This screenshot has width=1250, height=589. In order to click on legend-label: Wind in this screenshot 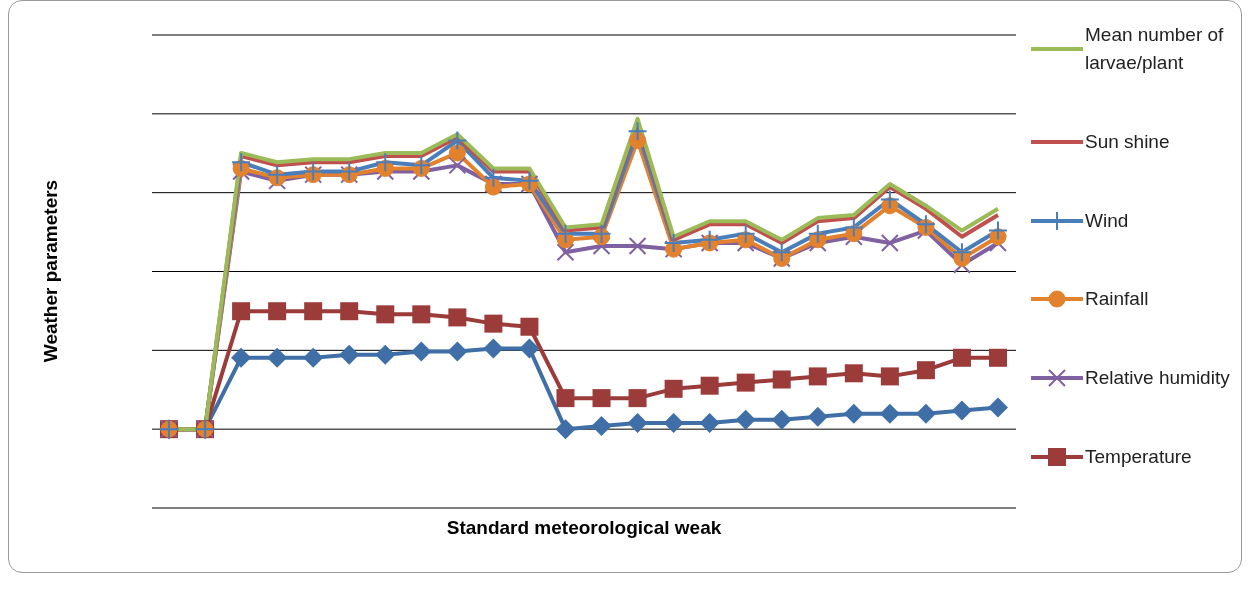, I will do `click(1107, 220)`.